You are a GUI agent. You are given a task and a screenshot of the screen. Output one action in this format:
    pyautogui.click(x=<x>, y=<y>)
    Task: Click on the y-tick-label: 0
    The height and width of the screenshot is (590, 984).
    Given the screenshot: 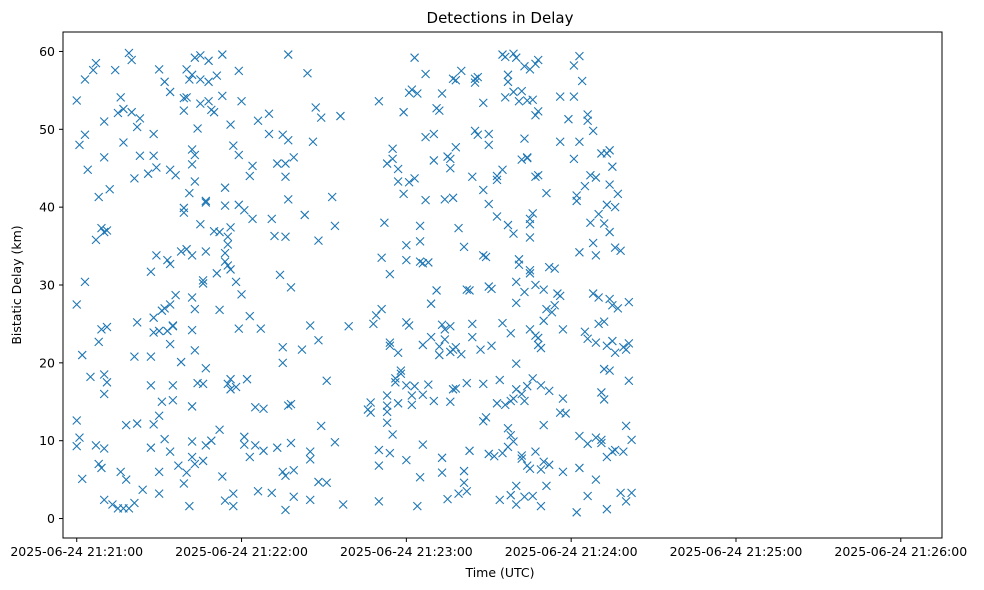 What is the action you would take?
    pyautogui.click(x=51, y=518)
    